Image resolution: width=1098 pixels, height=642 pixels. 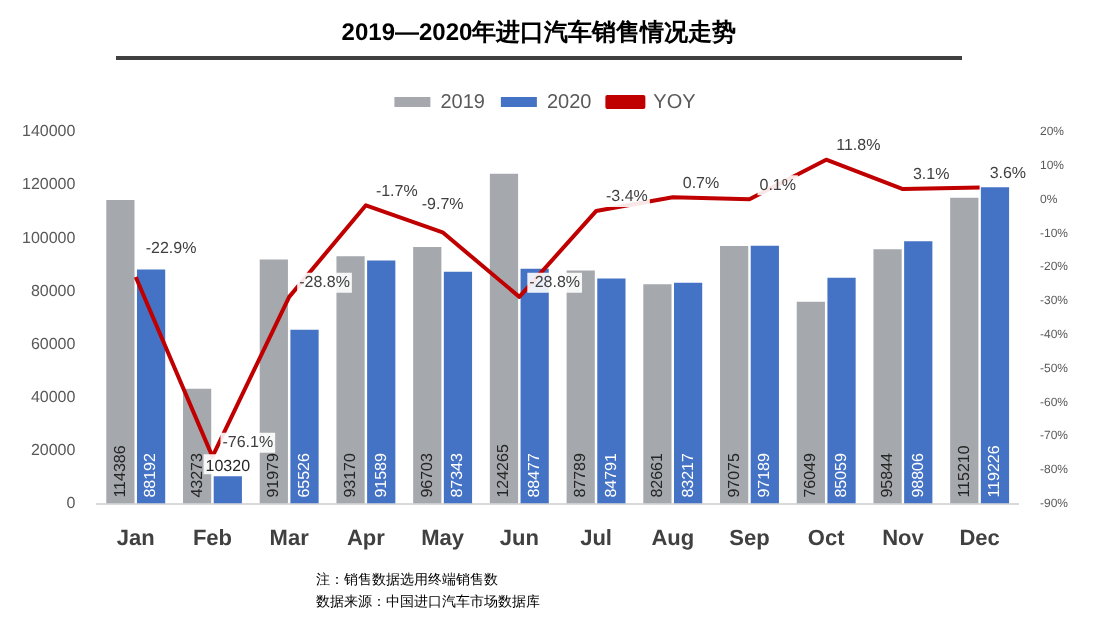 What do you see at coordinates (994, 471) in the screenshot?
I see `data-label: 119226` at bounding box center [994, 471].